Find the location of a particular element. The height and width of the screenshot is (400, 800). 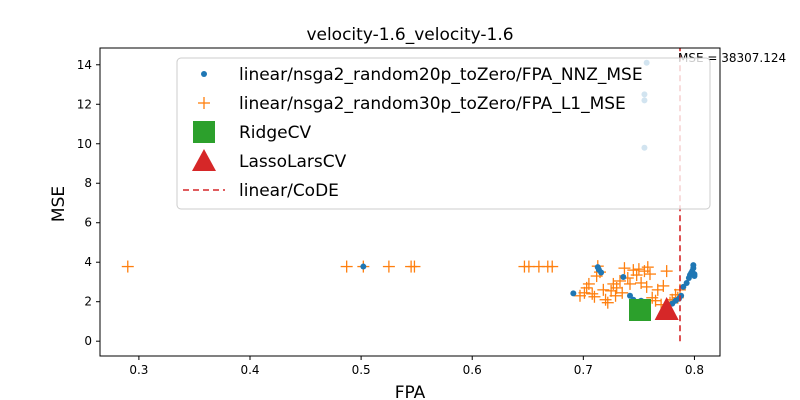

legend-label: linear/CoDE is located at coordinates (289, 191).